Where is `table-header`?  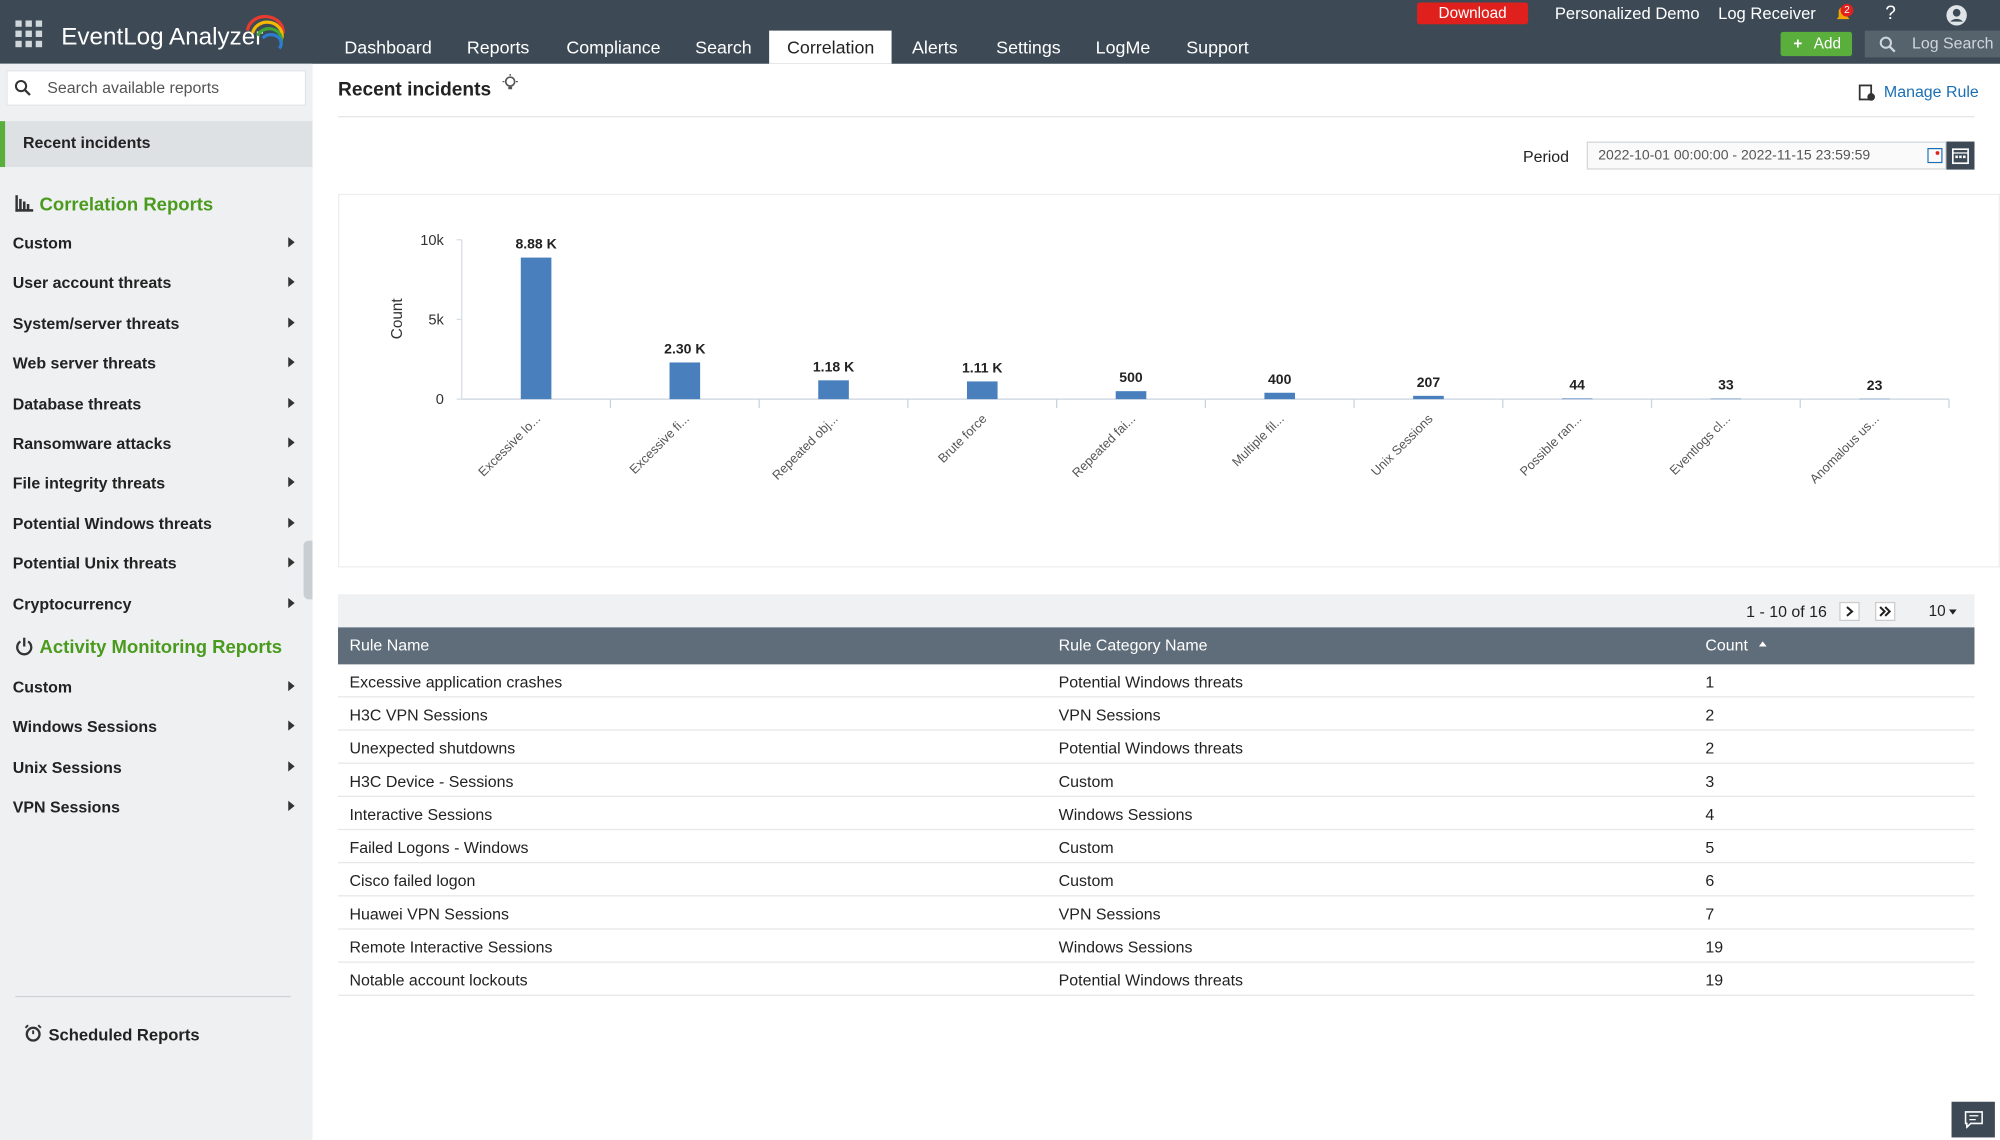 table-header is located at coordinates (1156, 646).